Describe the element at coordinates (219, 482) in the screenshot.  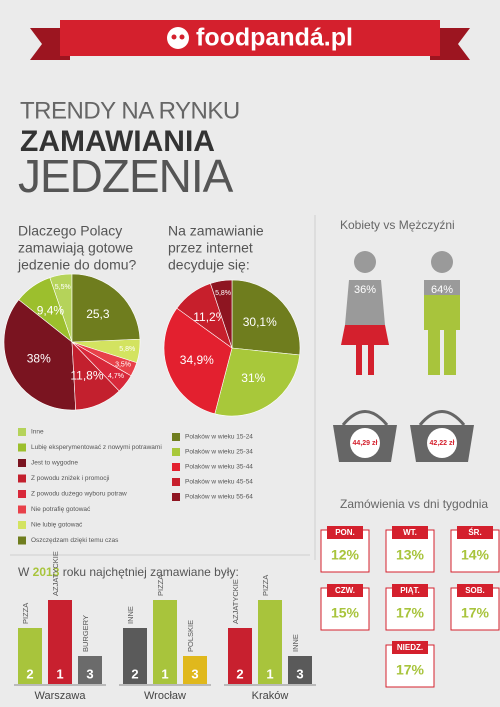
I see `legend-label: Polaków w wieku 45-54` at that location.